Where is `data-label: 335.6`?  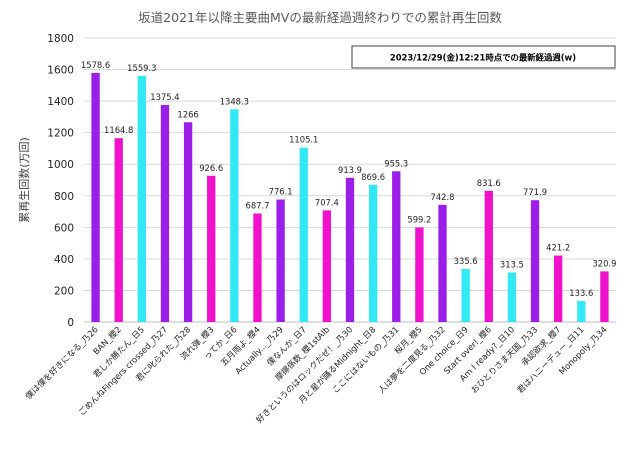
data-label: 335.6 is located at coordinates (466, 261).